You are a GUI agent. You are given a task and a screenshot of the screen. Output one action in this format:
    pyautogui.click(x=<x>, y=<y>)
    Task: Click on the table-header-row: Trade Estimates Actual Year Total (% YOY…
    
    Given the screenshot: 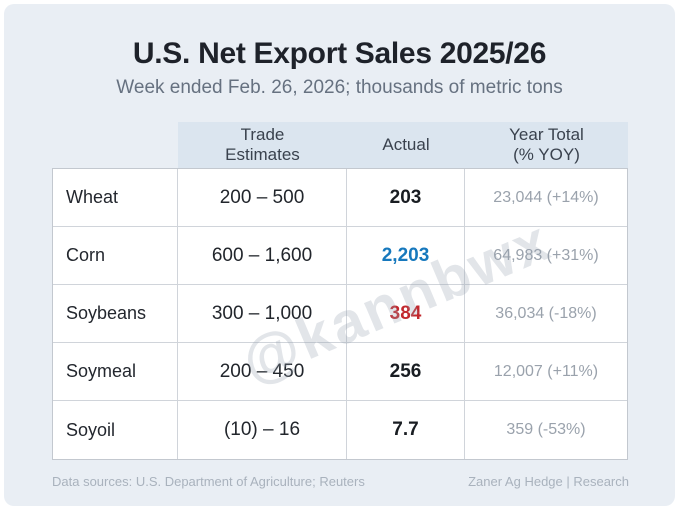 What is the action you would take?
    pyautogui.click(x=340, y=145)
    